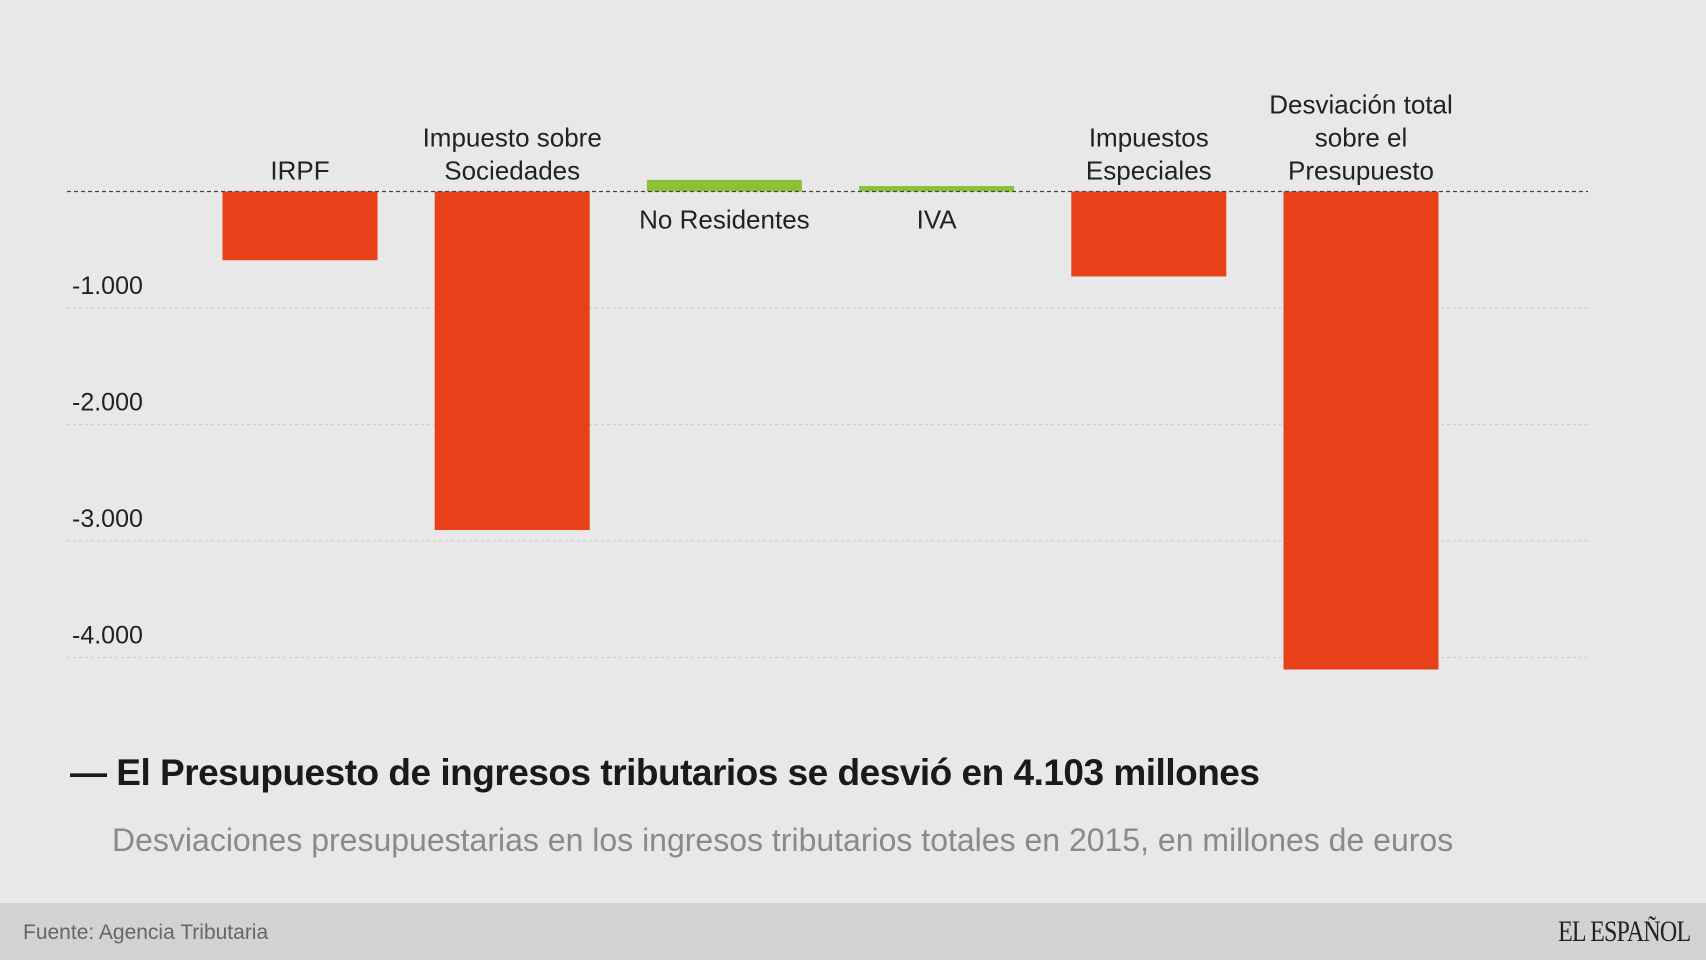 The height and width of the screenshot is (960, 1706). What do you see at coordinates (107, 636) in the screenshot?
I see `y-tick-label: -4.000` at bounding box center [107, 636].